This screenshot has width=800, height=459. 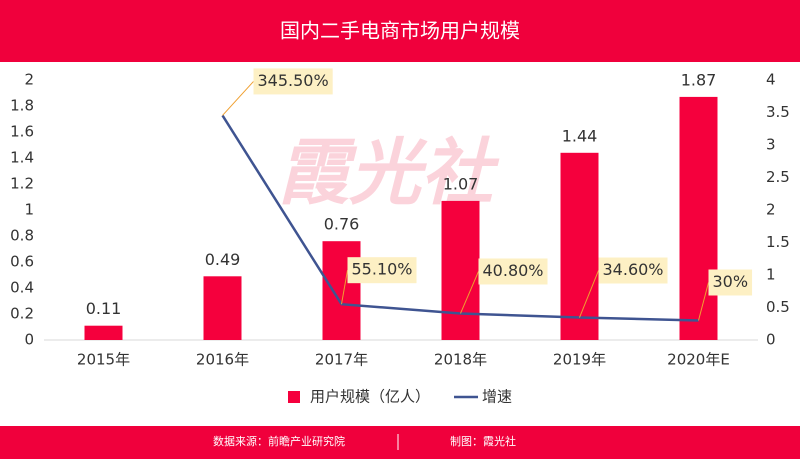 What do you see at coordinates (22, 314) in the screenshot?
I see `y-tick-label: 0.2` at bounding box center [22, 314].